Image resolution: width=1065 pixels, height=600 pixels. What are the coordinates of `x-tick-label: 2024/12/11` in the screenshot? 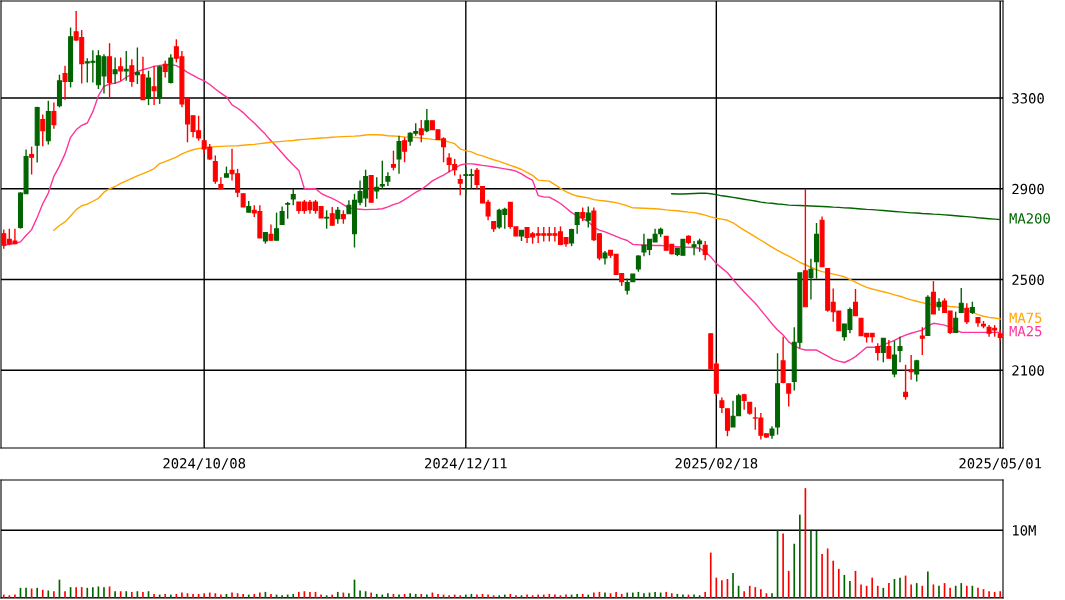 It's located at (466, 464).